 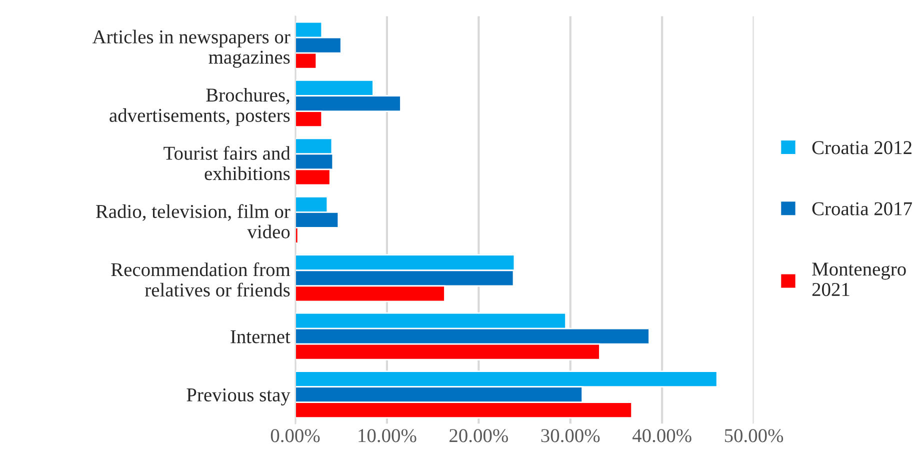 I want to click on x-tick-label: 20.00%, so click(x=479, y=435).